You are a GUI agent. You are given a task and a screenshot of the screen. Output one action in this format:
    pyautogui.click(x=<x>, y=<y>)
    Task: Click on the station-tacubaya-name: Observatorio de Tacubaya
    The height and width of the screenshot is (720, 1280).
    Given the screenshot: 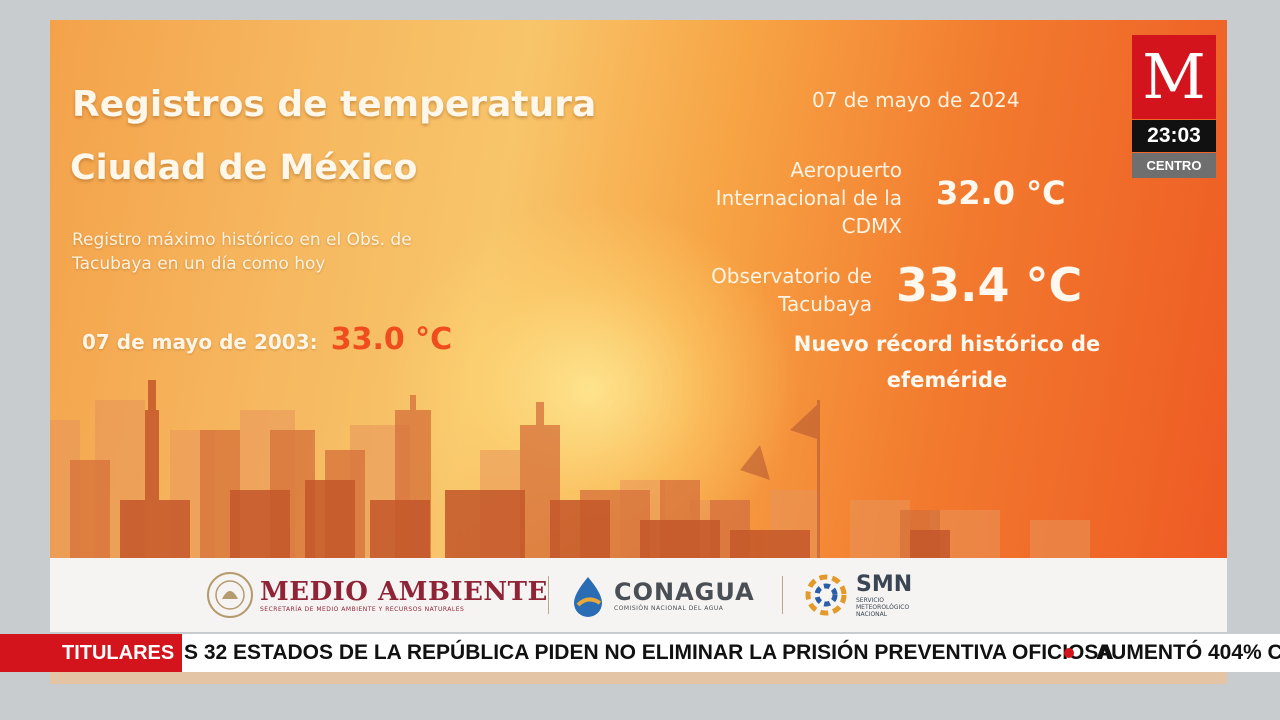 What is the action you would take?
    pyautogui.click(x=791, y=290)
    